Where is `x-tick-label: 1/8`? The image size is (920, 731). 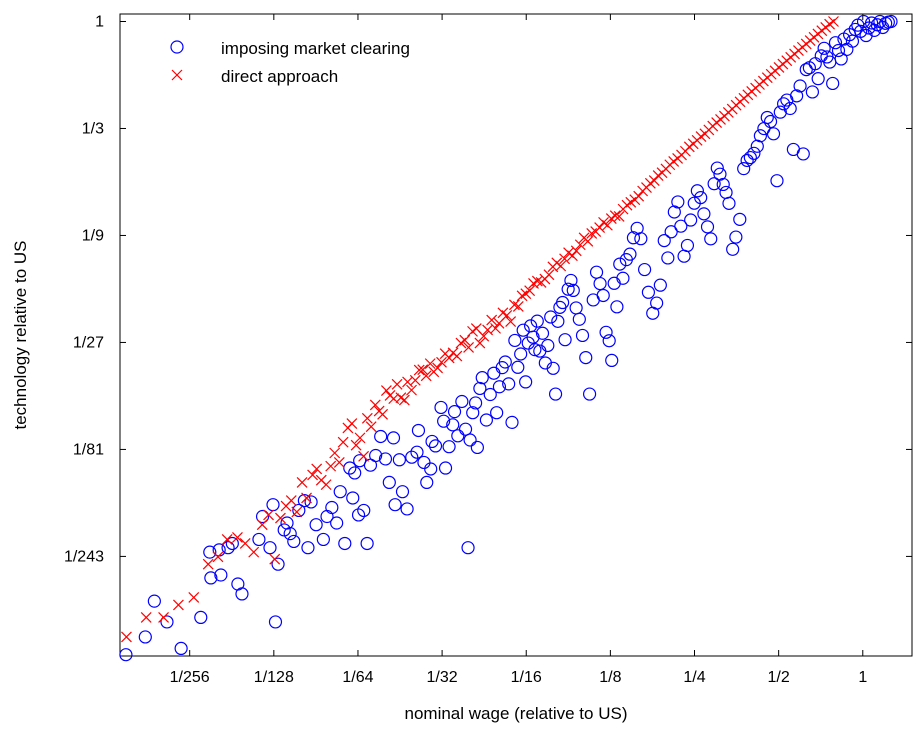
x-tick-label: 1/8 is located at coordinates (610, 677).